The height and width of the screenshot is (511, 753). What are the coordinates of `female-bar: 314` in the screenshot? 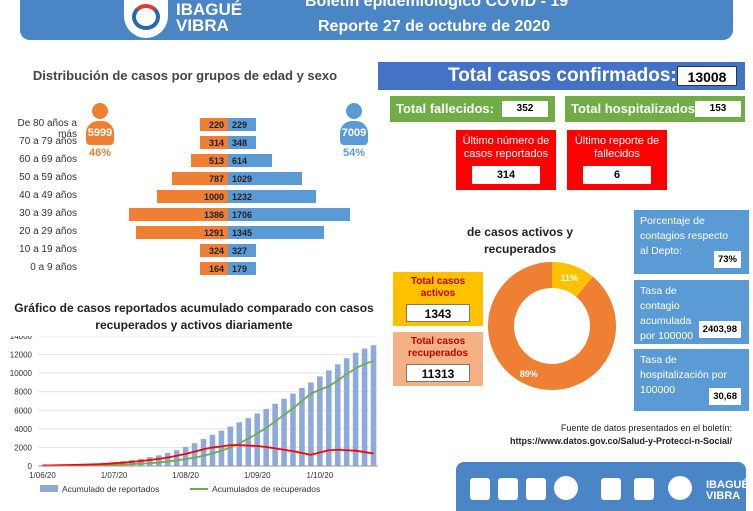 It's located at (214, 142).